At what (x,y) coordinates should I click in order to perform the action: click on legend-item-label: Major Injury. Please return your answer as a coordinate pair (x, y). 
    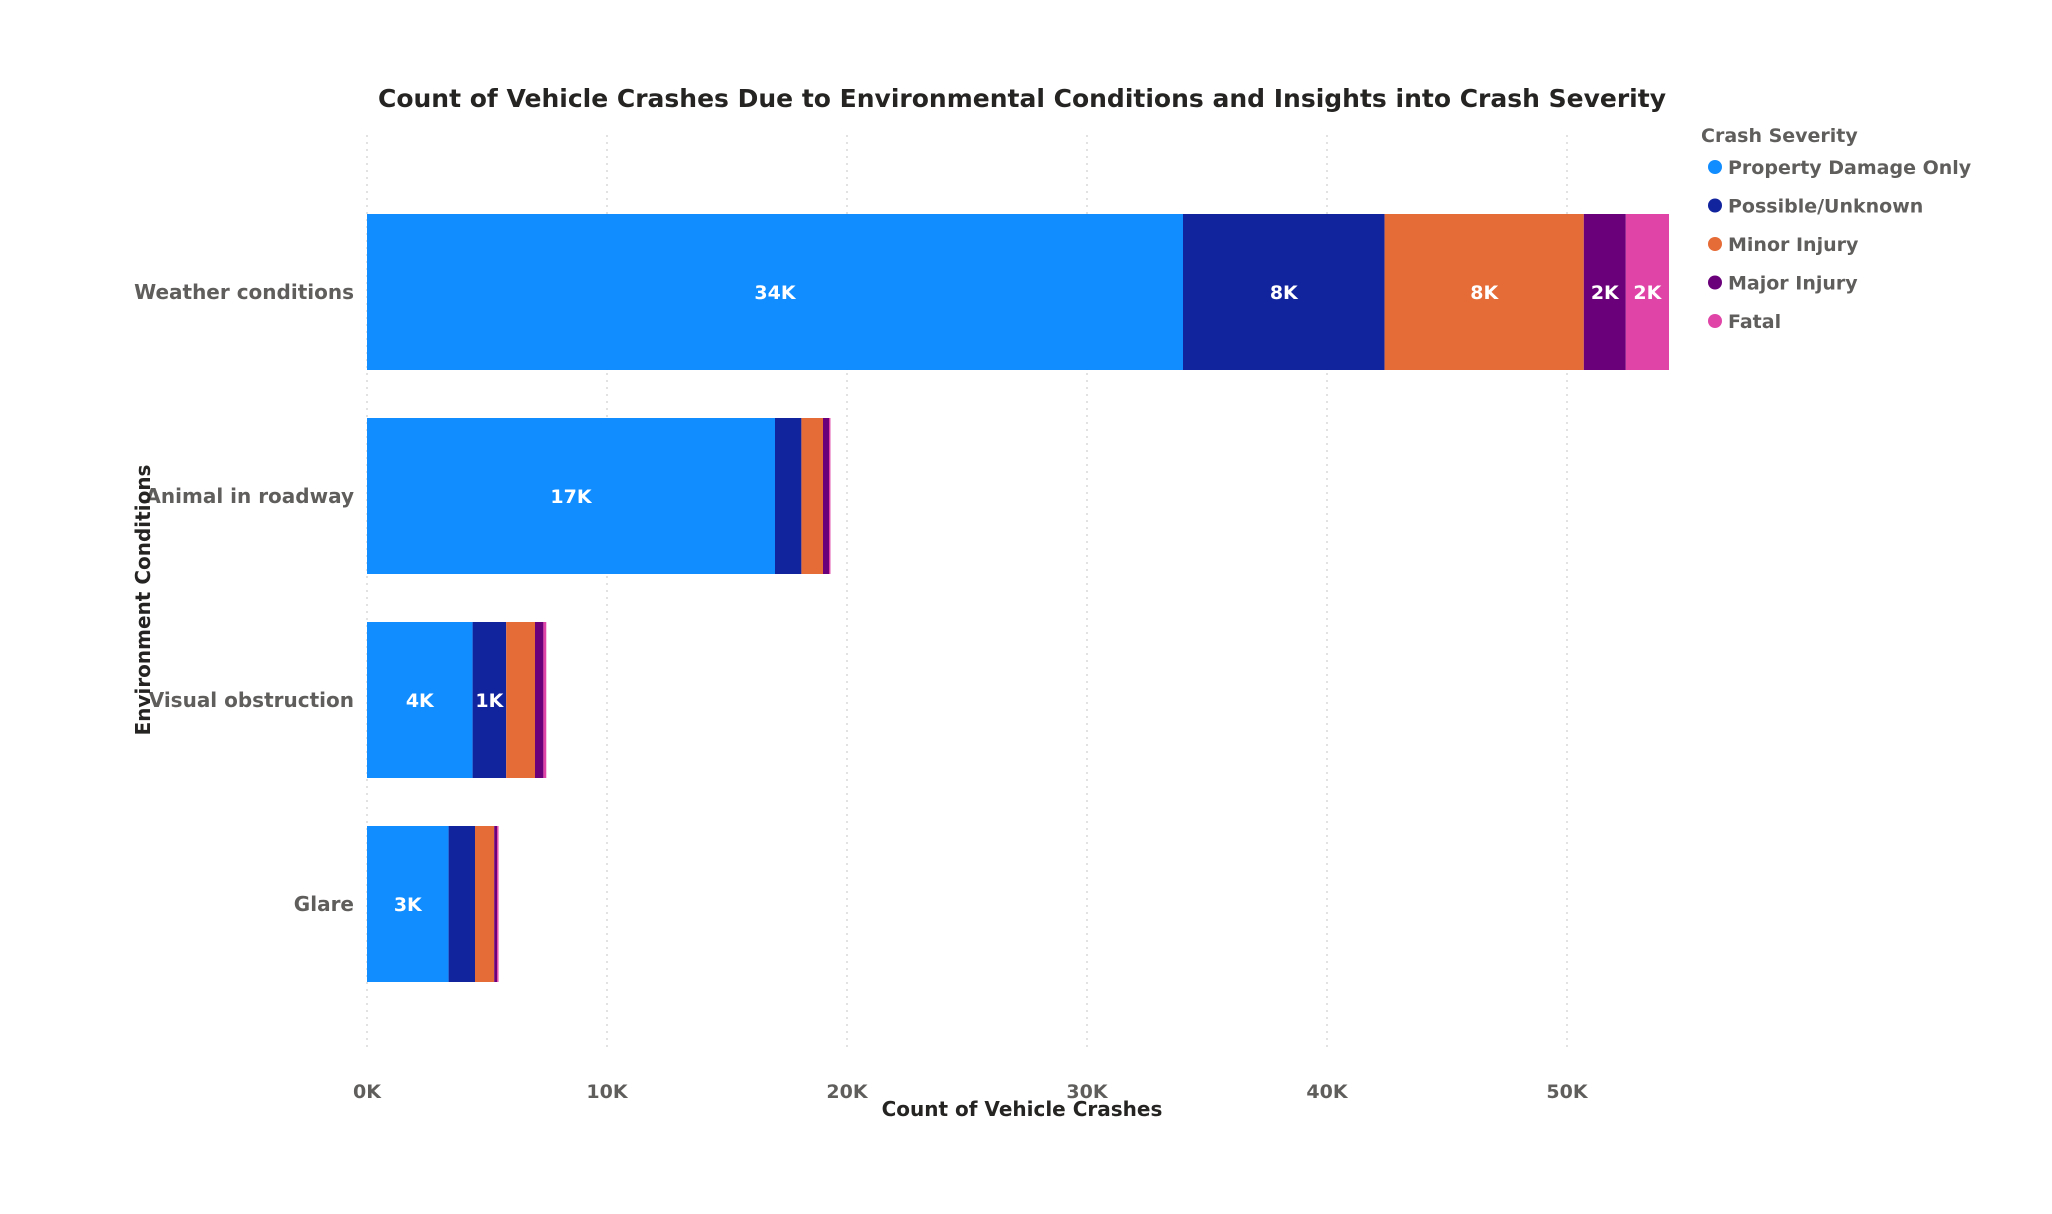
    Looking at the image, I should click on (1793, 284).